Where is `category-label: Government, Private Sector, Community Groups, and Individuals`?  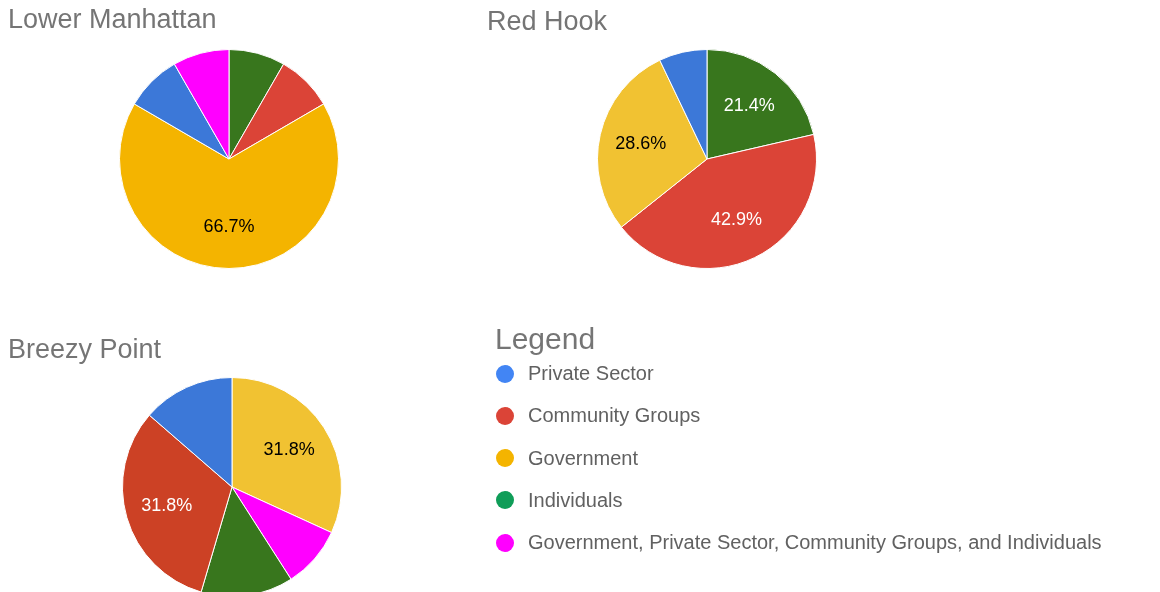
category-label: Government, Private Sector, Community Groups, and Individuals is located at coordinates (815, 543).